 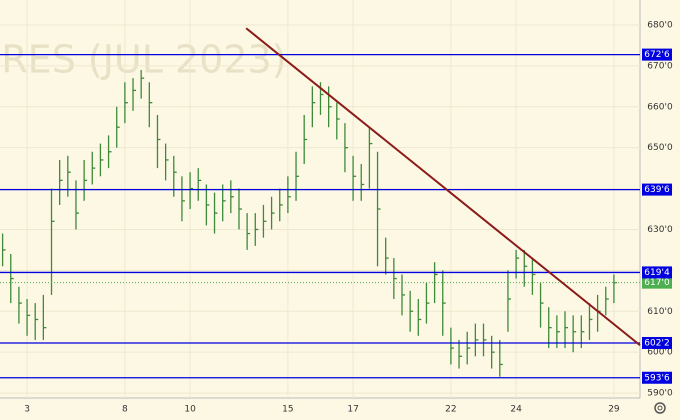 What do you see at coordinates (287, 410) in the screenshot?
I see `x-tick-label: 15` at bounding box center [287, 410].